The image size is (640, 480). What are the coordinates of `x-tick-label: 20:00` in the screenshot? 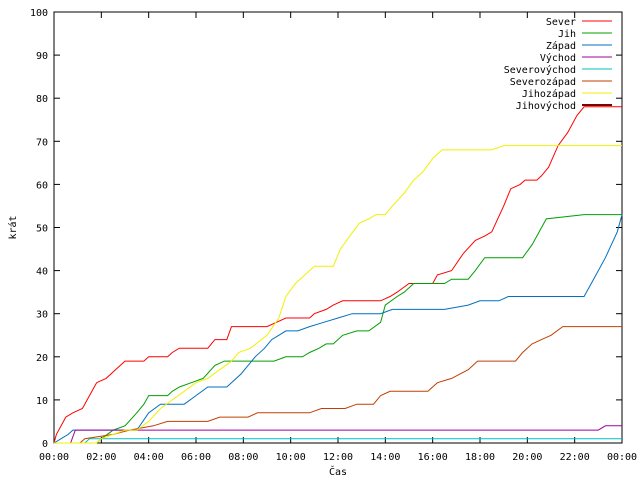 It's located at (527, 457).